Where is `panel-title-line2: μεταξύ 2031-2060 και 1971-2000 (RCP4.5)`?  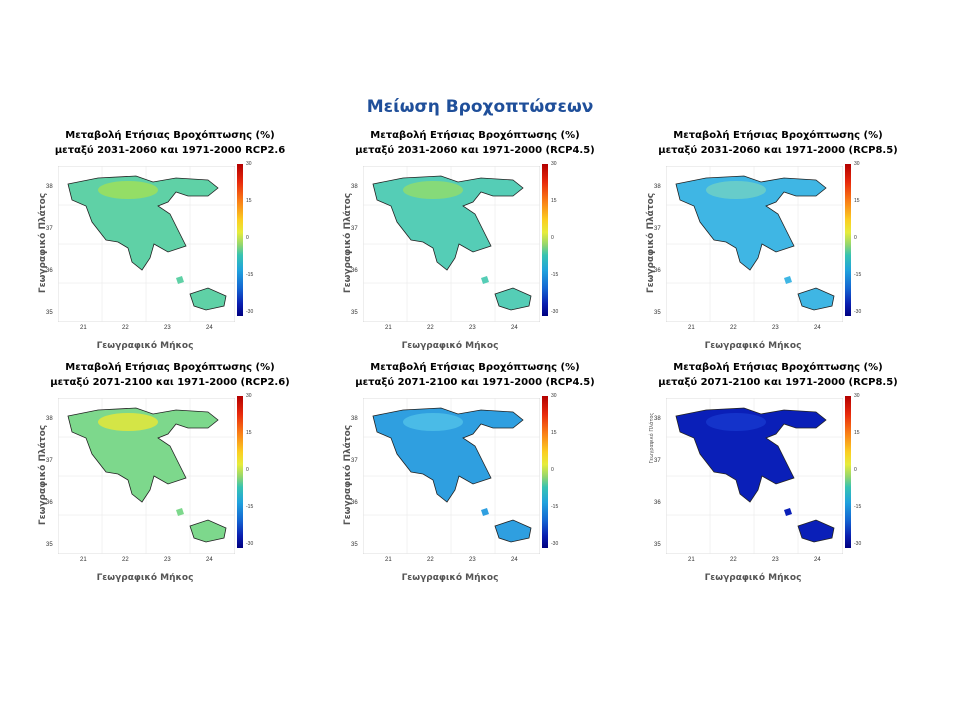
panel-title-line2: μεταξύ 2031-2060 και 1971-2000 (RCP4.5) is located at coordinates (475, 150).